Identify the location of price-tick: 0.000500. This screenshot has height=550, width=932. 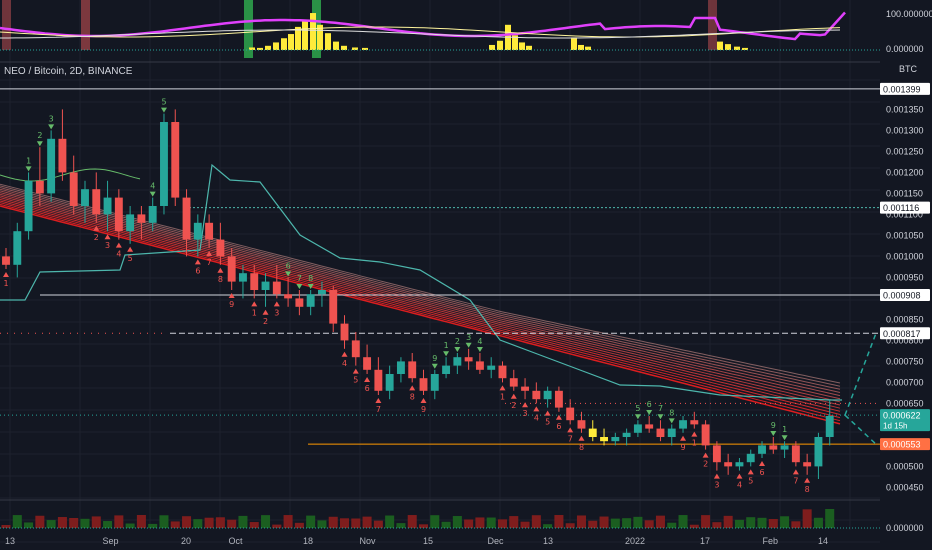
(905, 466).